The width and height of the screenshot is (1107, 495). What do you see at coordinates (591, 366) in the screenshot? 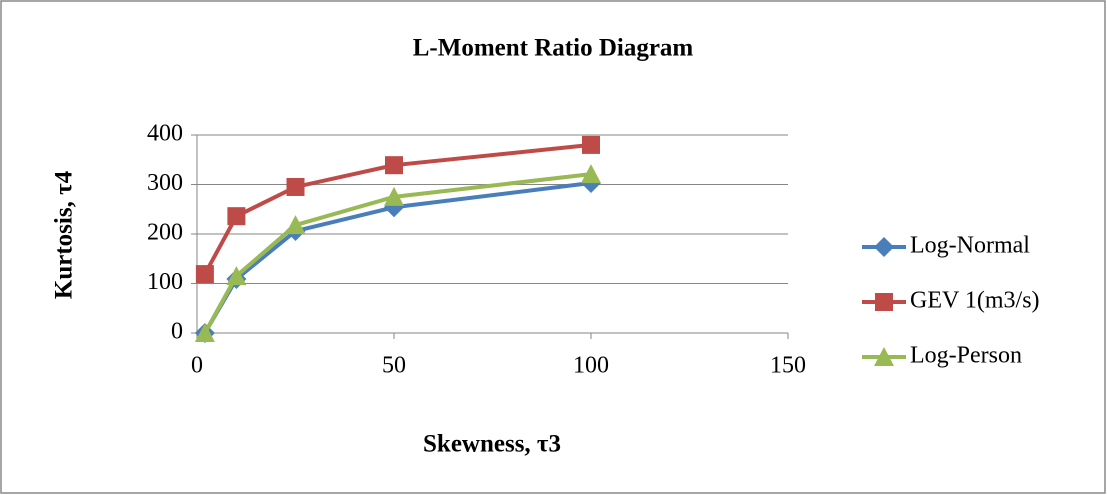
I see `x-tick-label: 100` at bounding box center [591, 366].